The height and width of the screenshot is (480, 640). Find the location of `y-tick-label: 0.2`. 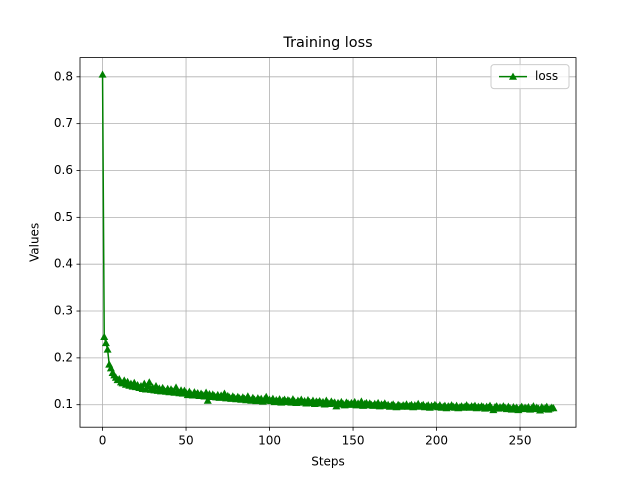

y-tick-label: 0.2 is located at coordinates (63, 357).